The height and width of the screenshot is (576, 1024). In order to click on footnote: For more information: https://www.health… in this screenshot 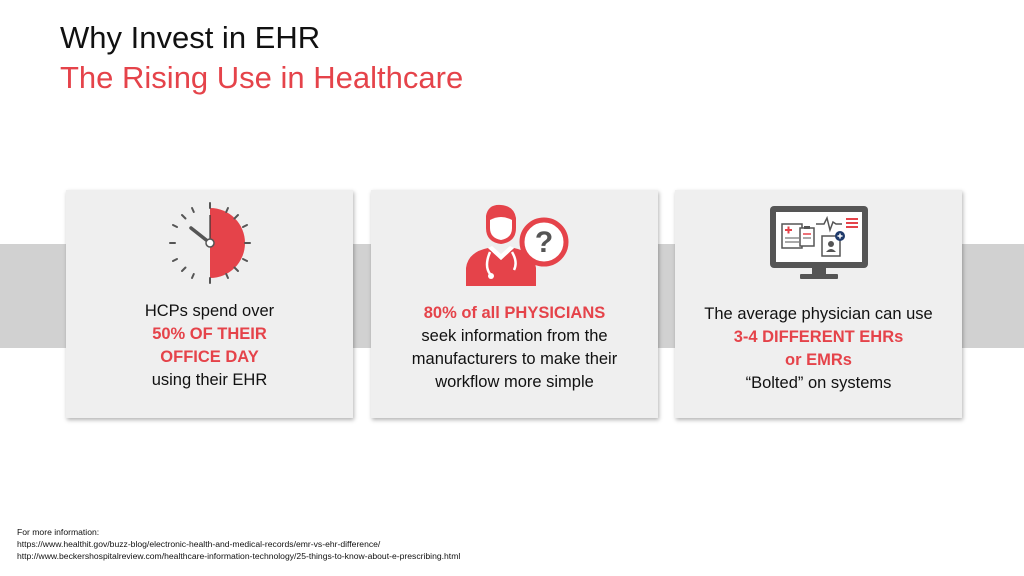, I will do `click(238, 544)`.